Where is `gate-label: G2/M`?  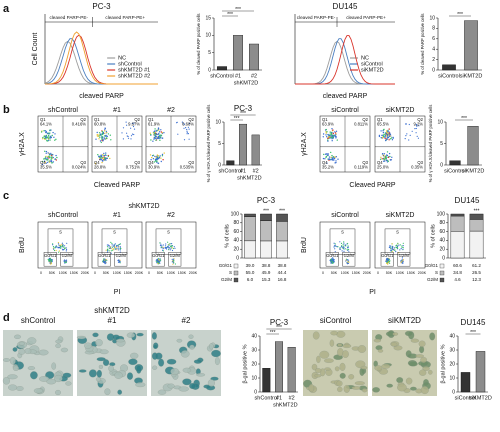
gate-label: G2/M is located at coordinates (121, 255).